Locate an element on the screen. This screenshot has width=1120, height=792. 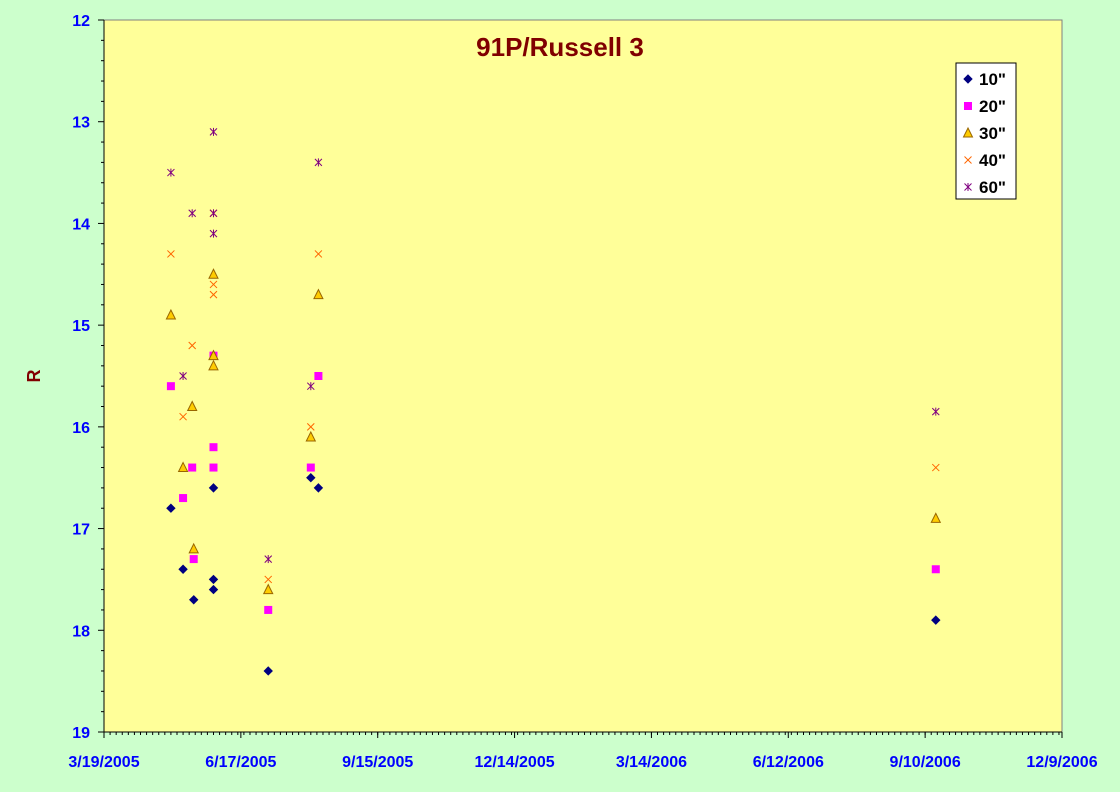
y-tick-label: 16 is located at coordinates (81, 428).